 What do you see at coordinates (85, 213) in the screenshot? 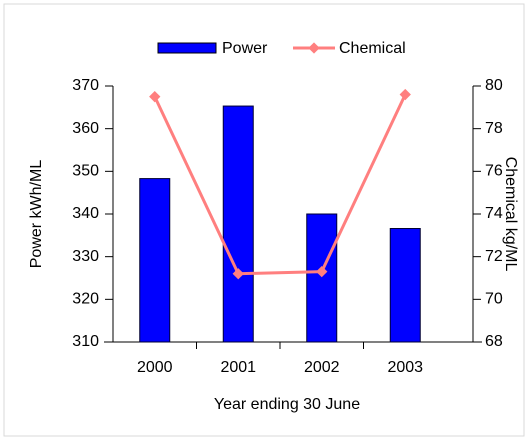
I see `y-tick-label: 340` at bounding box center [85, 213].